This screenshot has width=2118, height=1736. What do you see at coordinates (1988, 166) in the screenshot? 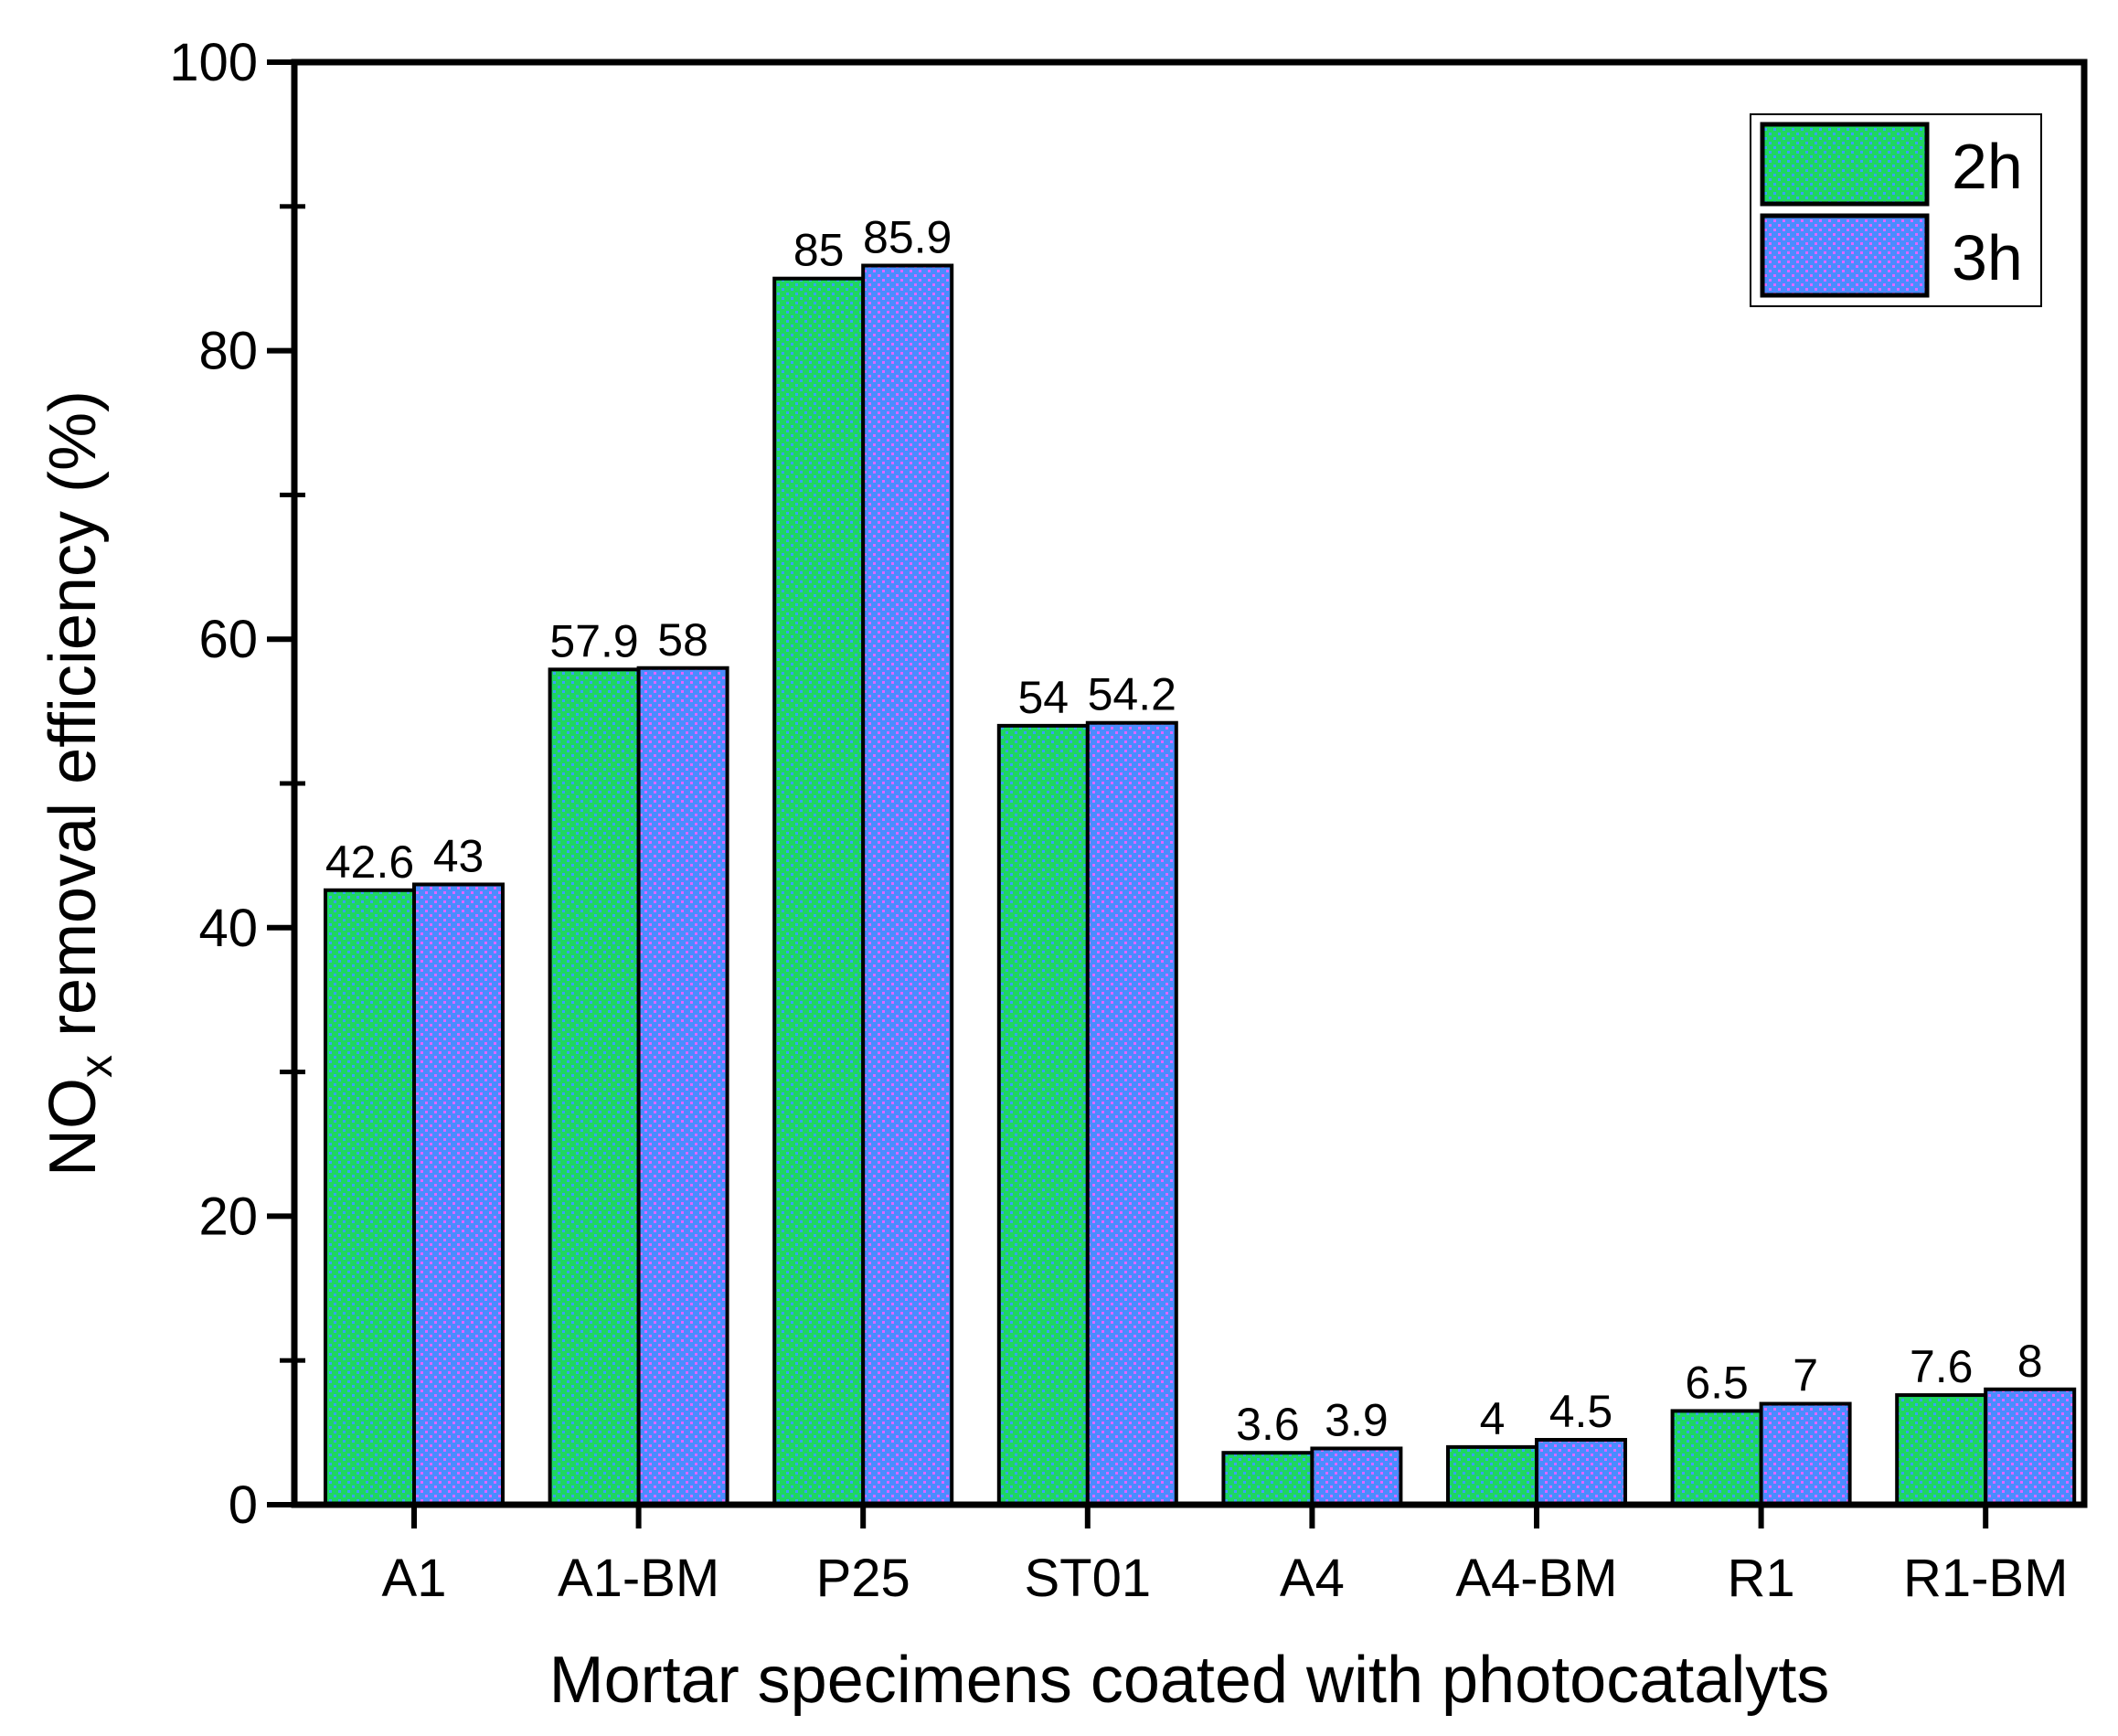
I see `legend-label-2h: 2h` at bounding box center [1988, 166].